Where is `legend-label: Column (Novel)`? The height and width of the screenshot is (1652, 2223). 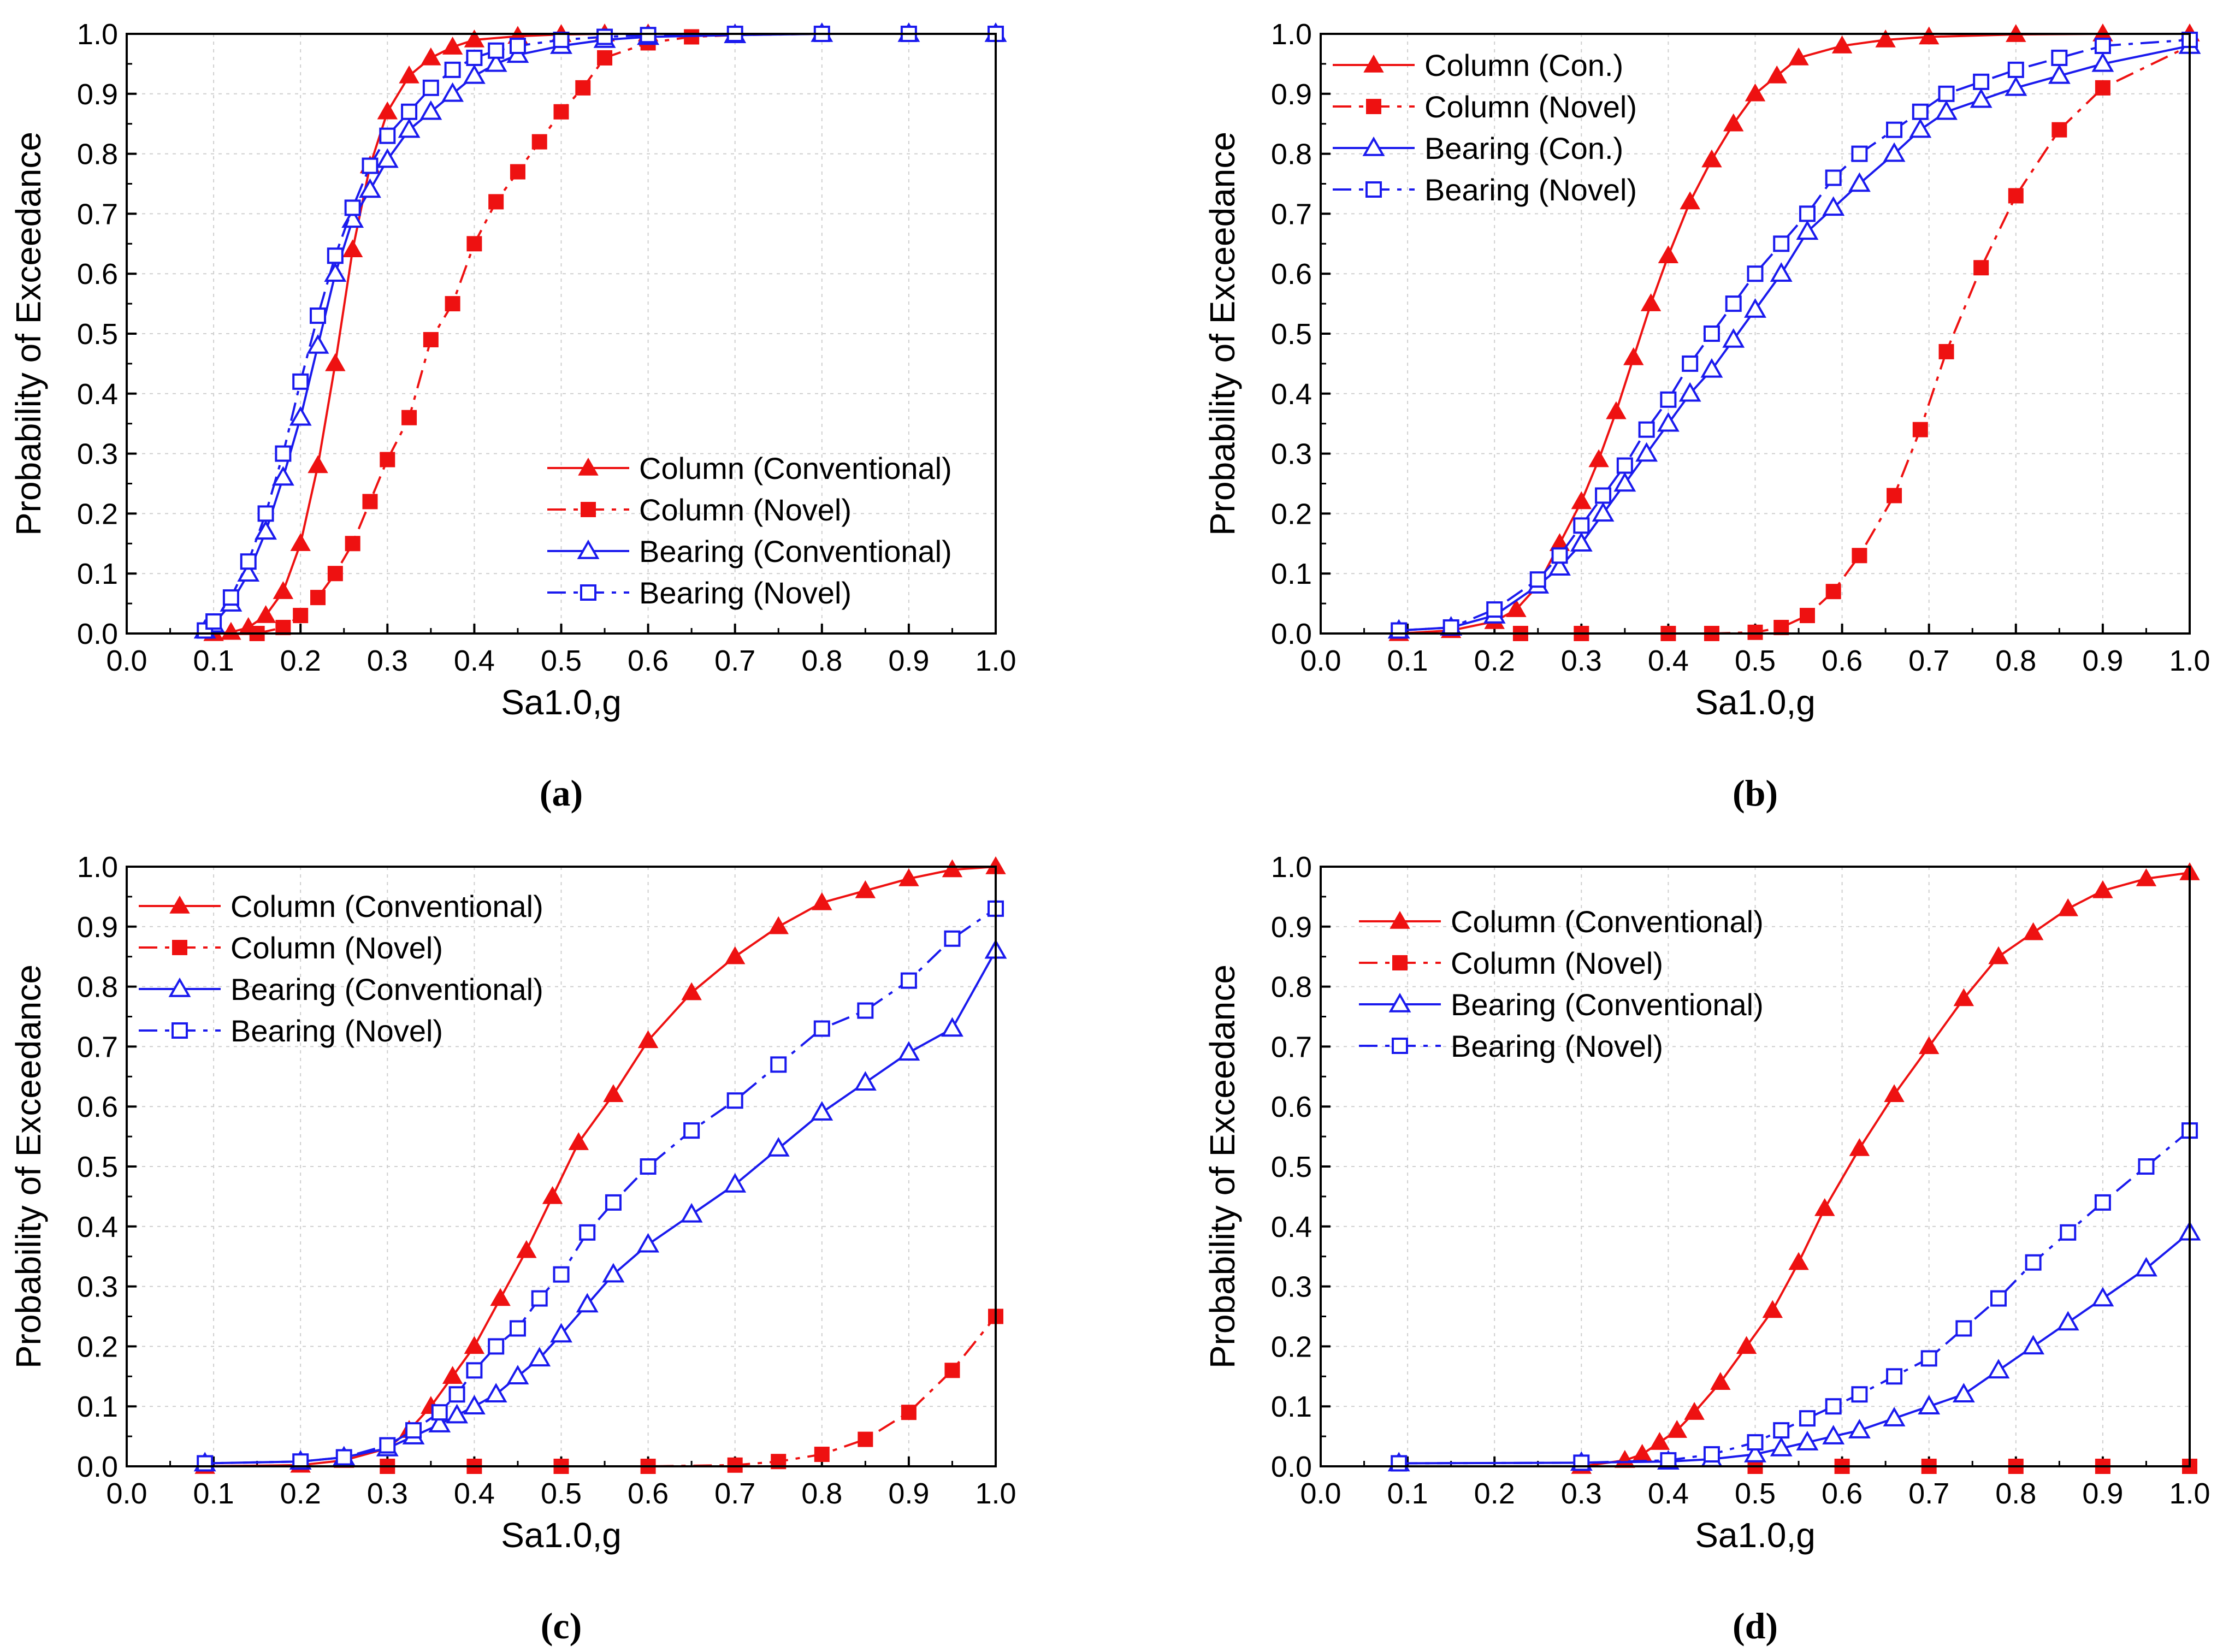 legend-label: Column (Novel) is located at coordinates (1530, 107).